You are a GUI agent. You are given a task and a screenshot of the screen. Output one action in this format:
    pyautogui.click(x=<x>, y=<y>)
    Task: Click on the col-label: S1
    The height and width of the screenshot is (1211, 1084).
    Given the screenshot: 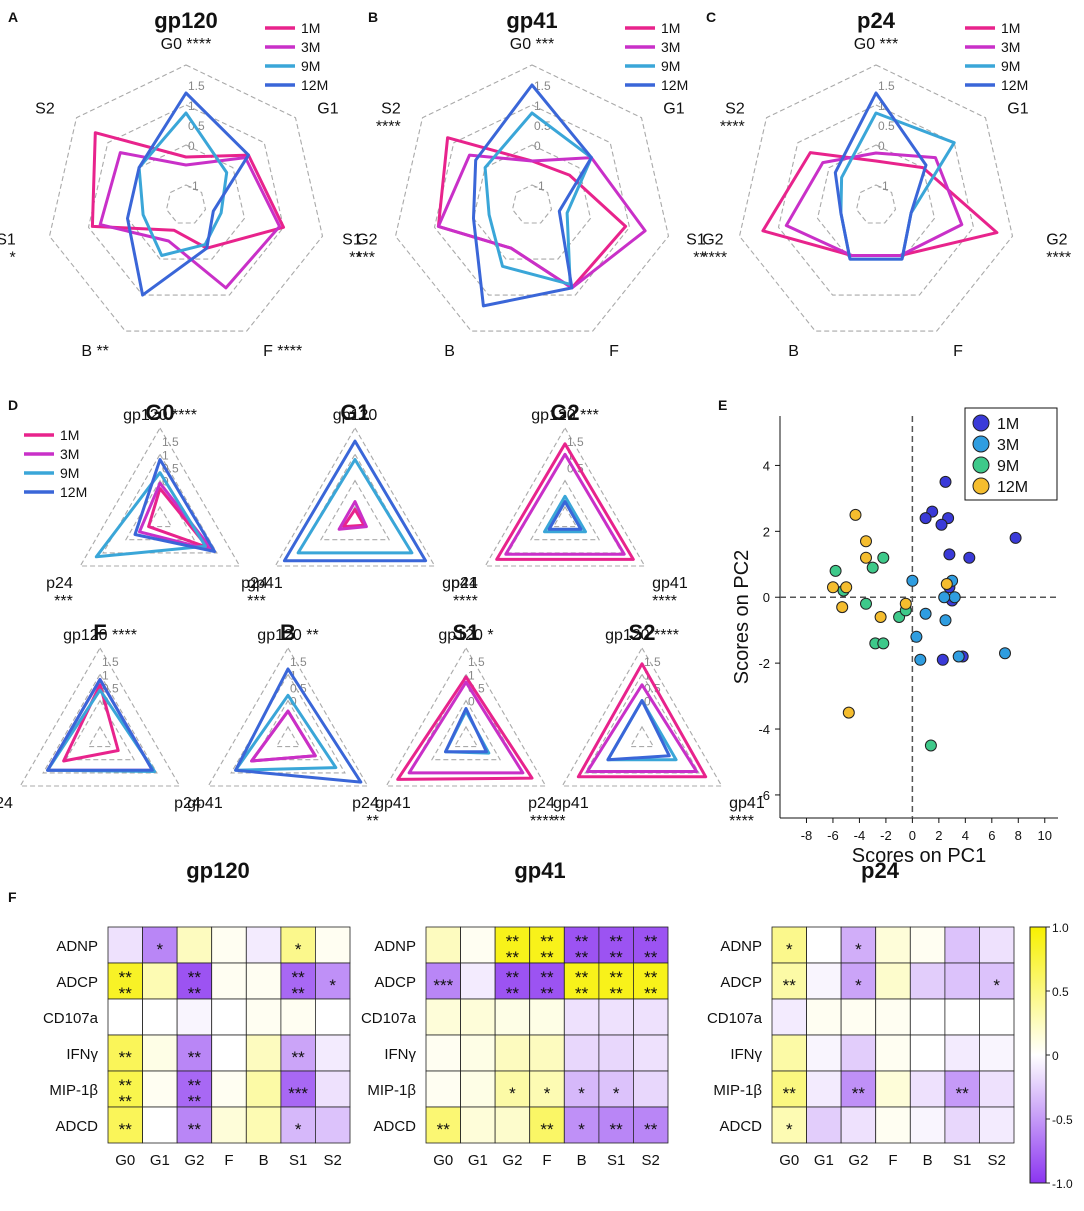 What is the action you would take?
    pyautogui.click(x=616, y=1160)
    